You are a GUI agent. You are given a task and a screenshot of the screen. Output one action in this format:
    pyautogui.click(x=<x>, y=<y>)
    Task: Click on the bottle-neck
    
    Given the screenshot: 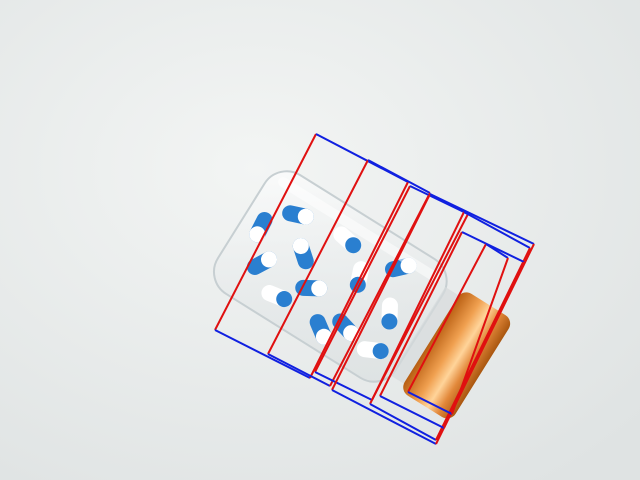 What is the action you would take?
    pyautogui.click(x=425, y=335)
    